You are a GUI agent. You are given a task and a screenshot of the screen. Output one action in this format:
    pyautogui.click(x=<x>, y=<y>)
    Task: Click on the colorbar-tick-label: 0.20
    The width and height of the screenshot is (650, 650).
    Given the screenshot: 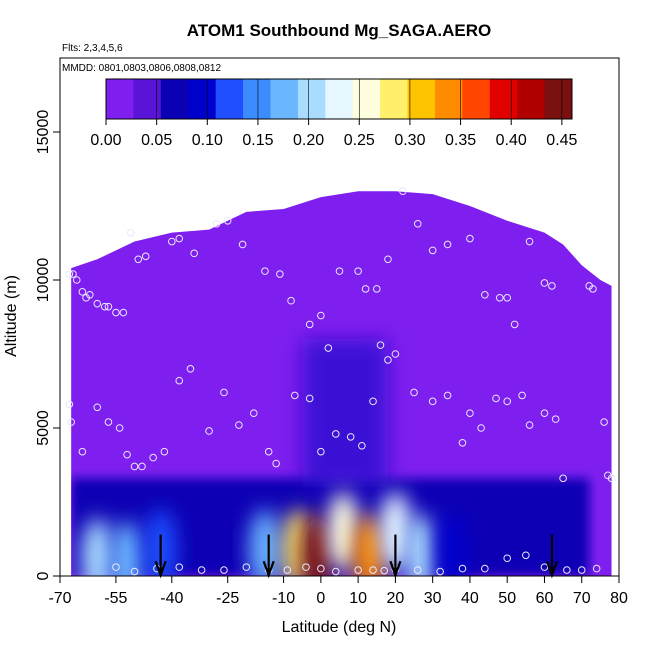 What is the action you would take?
    pyautogui.click(x=308, y=140)
    